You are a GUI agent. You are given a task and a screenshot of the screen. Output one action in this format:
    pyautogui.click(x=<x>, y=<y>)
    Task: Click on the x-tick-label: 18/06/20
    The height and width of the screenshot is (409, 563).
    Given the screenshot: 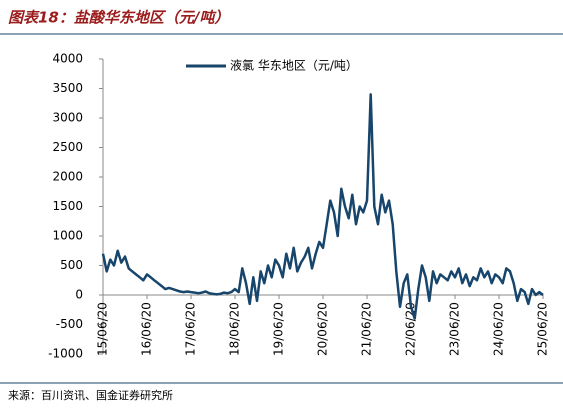 What is the action you would take?
    pyautogui.click(x=235, y=329)
    